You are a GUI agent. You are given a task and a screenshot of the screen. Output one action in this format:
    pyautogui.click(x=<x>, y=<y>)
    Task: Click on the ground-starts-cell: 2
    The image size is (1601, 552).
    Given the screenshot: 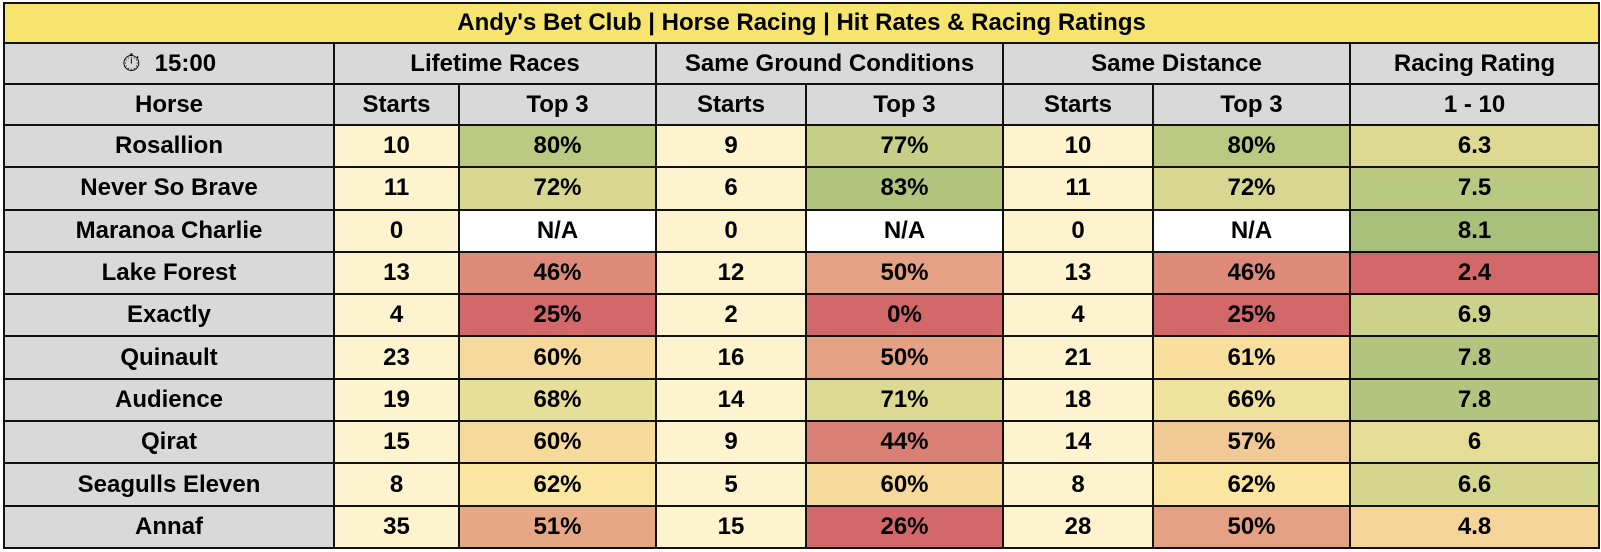 What is the action you would take?
    pyautogui.click(x=731, y=315)
    